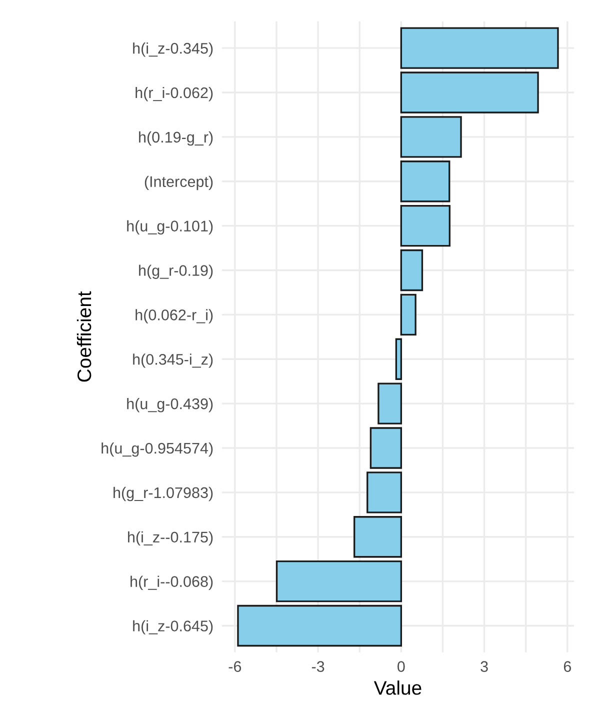  I want to click on y-tick-label: h(r_i--0.068), so click(171, 583).